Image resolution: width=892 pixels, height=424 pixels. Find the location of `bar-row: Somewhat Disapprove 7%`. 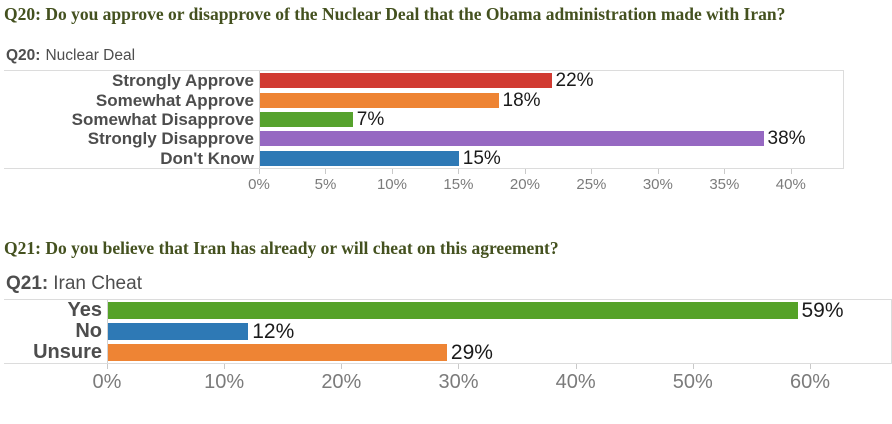

bar-row: Somewhat Disapprove 7% is located at coordinates (423, 119).